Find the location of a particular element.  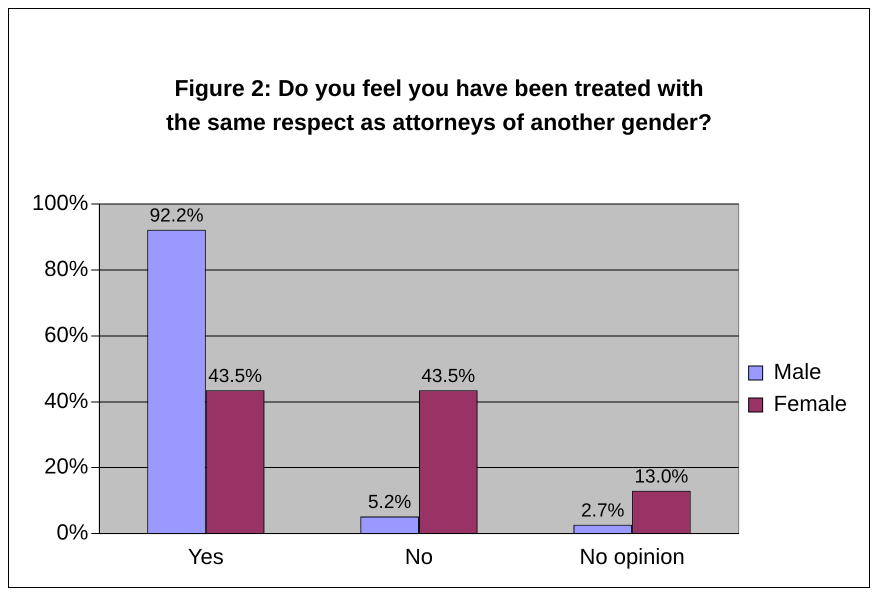

legend-label: Female is located at coordinates (810, 403).